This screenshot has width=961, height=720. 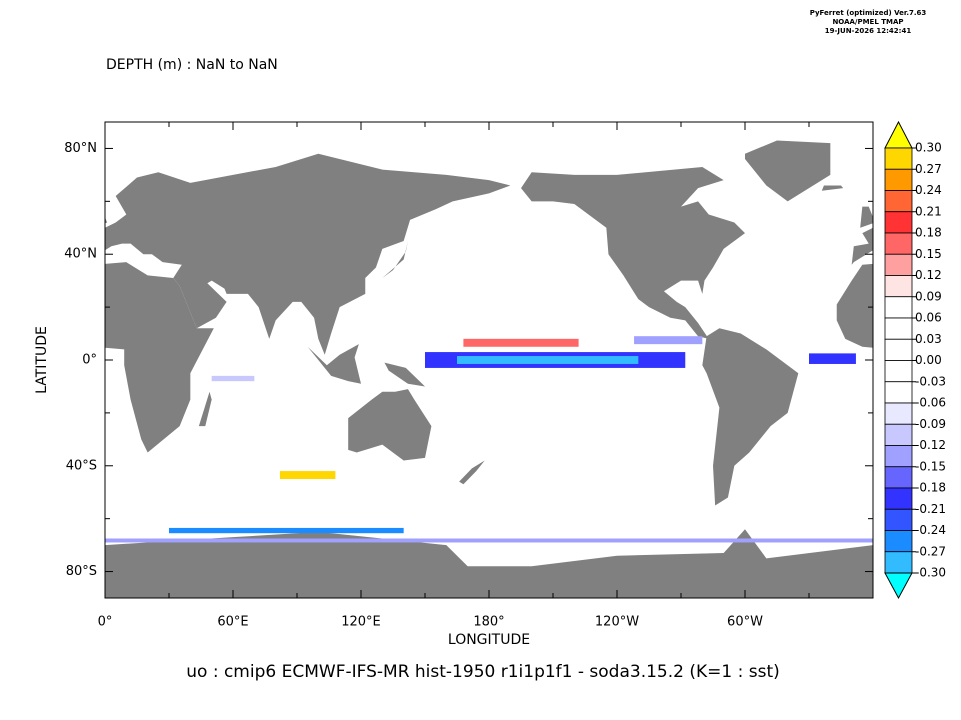 What do you see at coordinates (361, 622) in the screenshot?
I see `x-tick-label: 120°E` at bounding box center [361, 622].